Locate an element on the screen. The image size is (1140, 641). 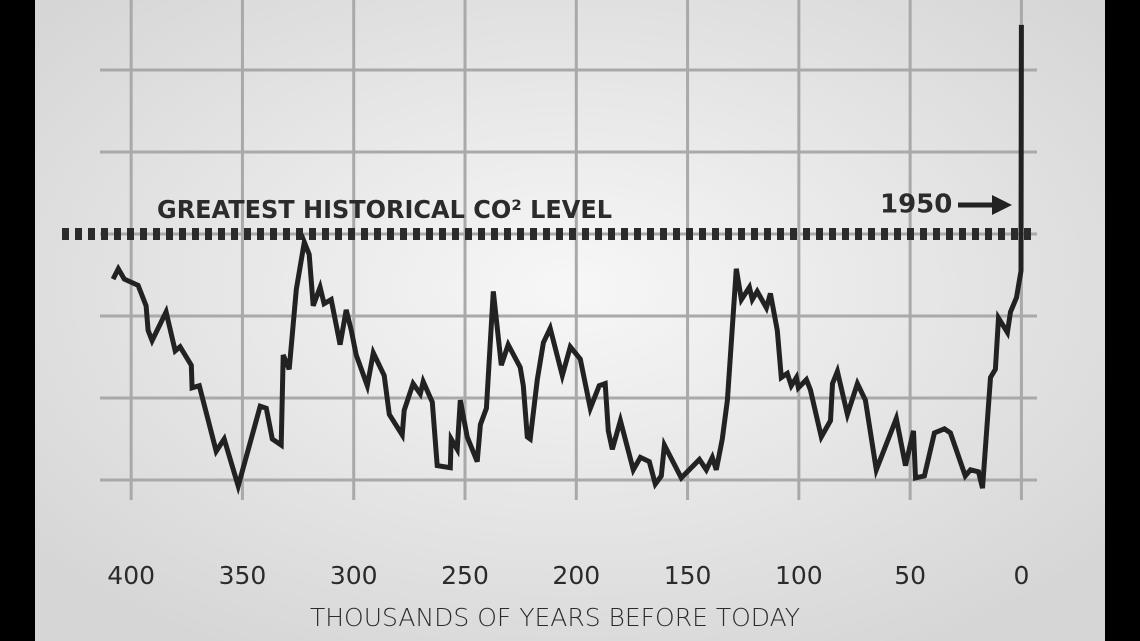
x-tick-label: 150 is located at coordinates (688, 575).